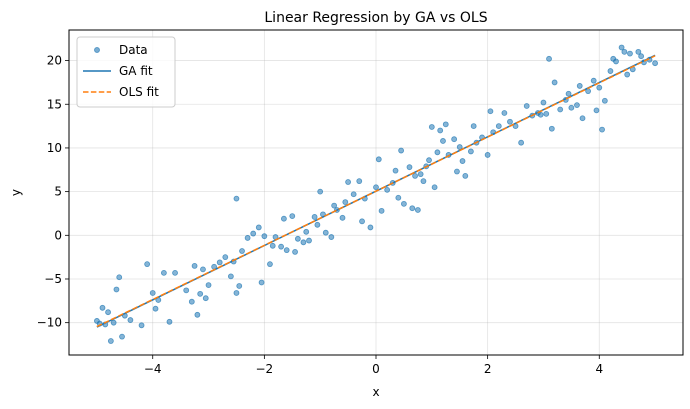  I want to click on y-tick-label: 20, so click(54, 61).